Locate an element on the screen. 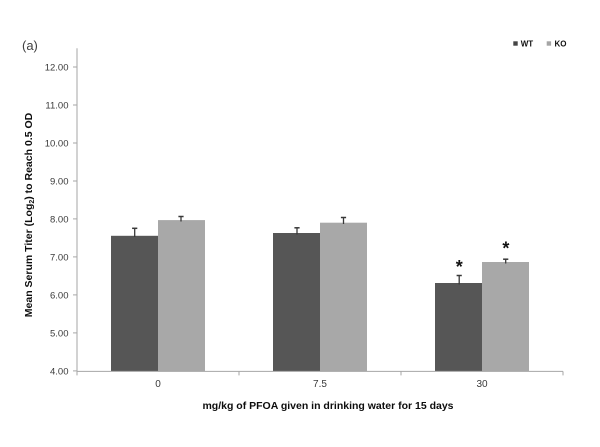  svg-text: 8.00 is located at coordinates (59, 219).